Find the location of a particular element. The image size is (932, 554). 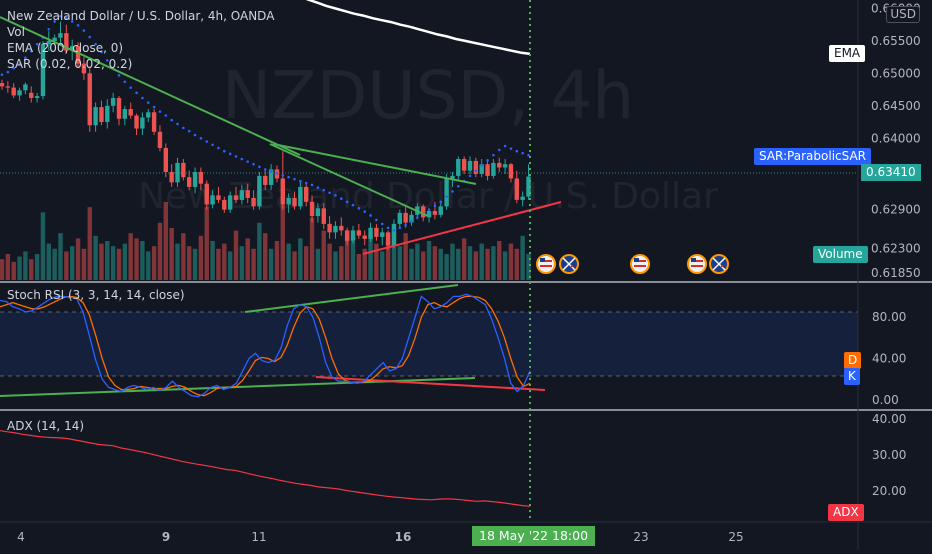

time-axis-ticks: 4 9 11 16 23 25 is located at coordinates (380, 537).